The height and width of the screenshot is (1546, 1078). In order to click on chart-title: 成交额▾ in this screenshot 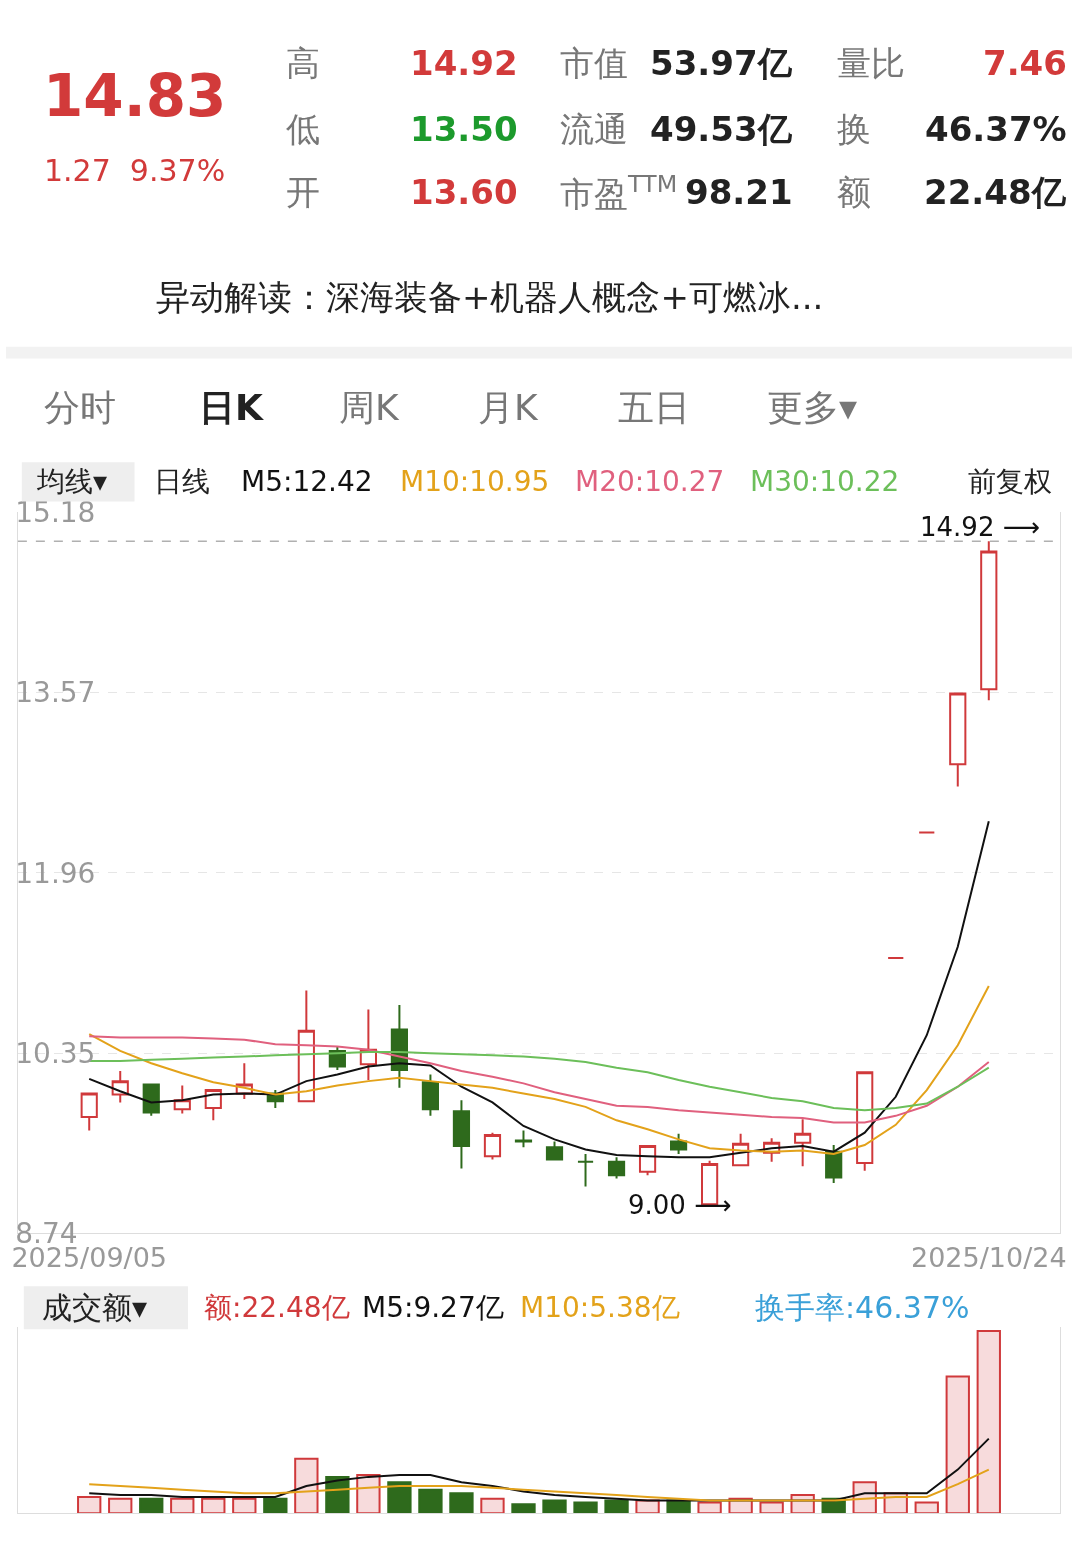, I will do `click(95, 1307)`.